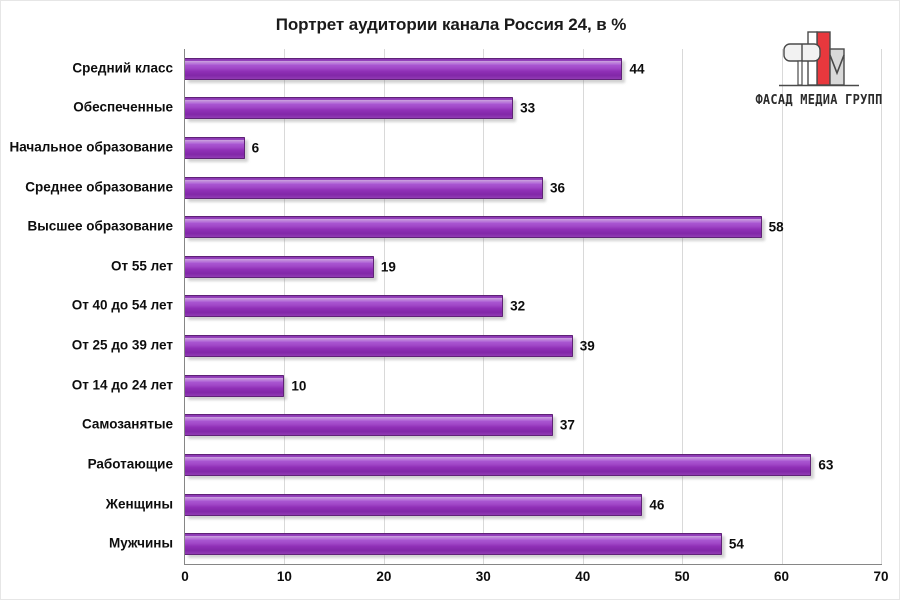  What do you see at coordinates (657, 505) in the screenshot?
I see `bar-value-label: 46` at bounding box center [657, 505].